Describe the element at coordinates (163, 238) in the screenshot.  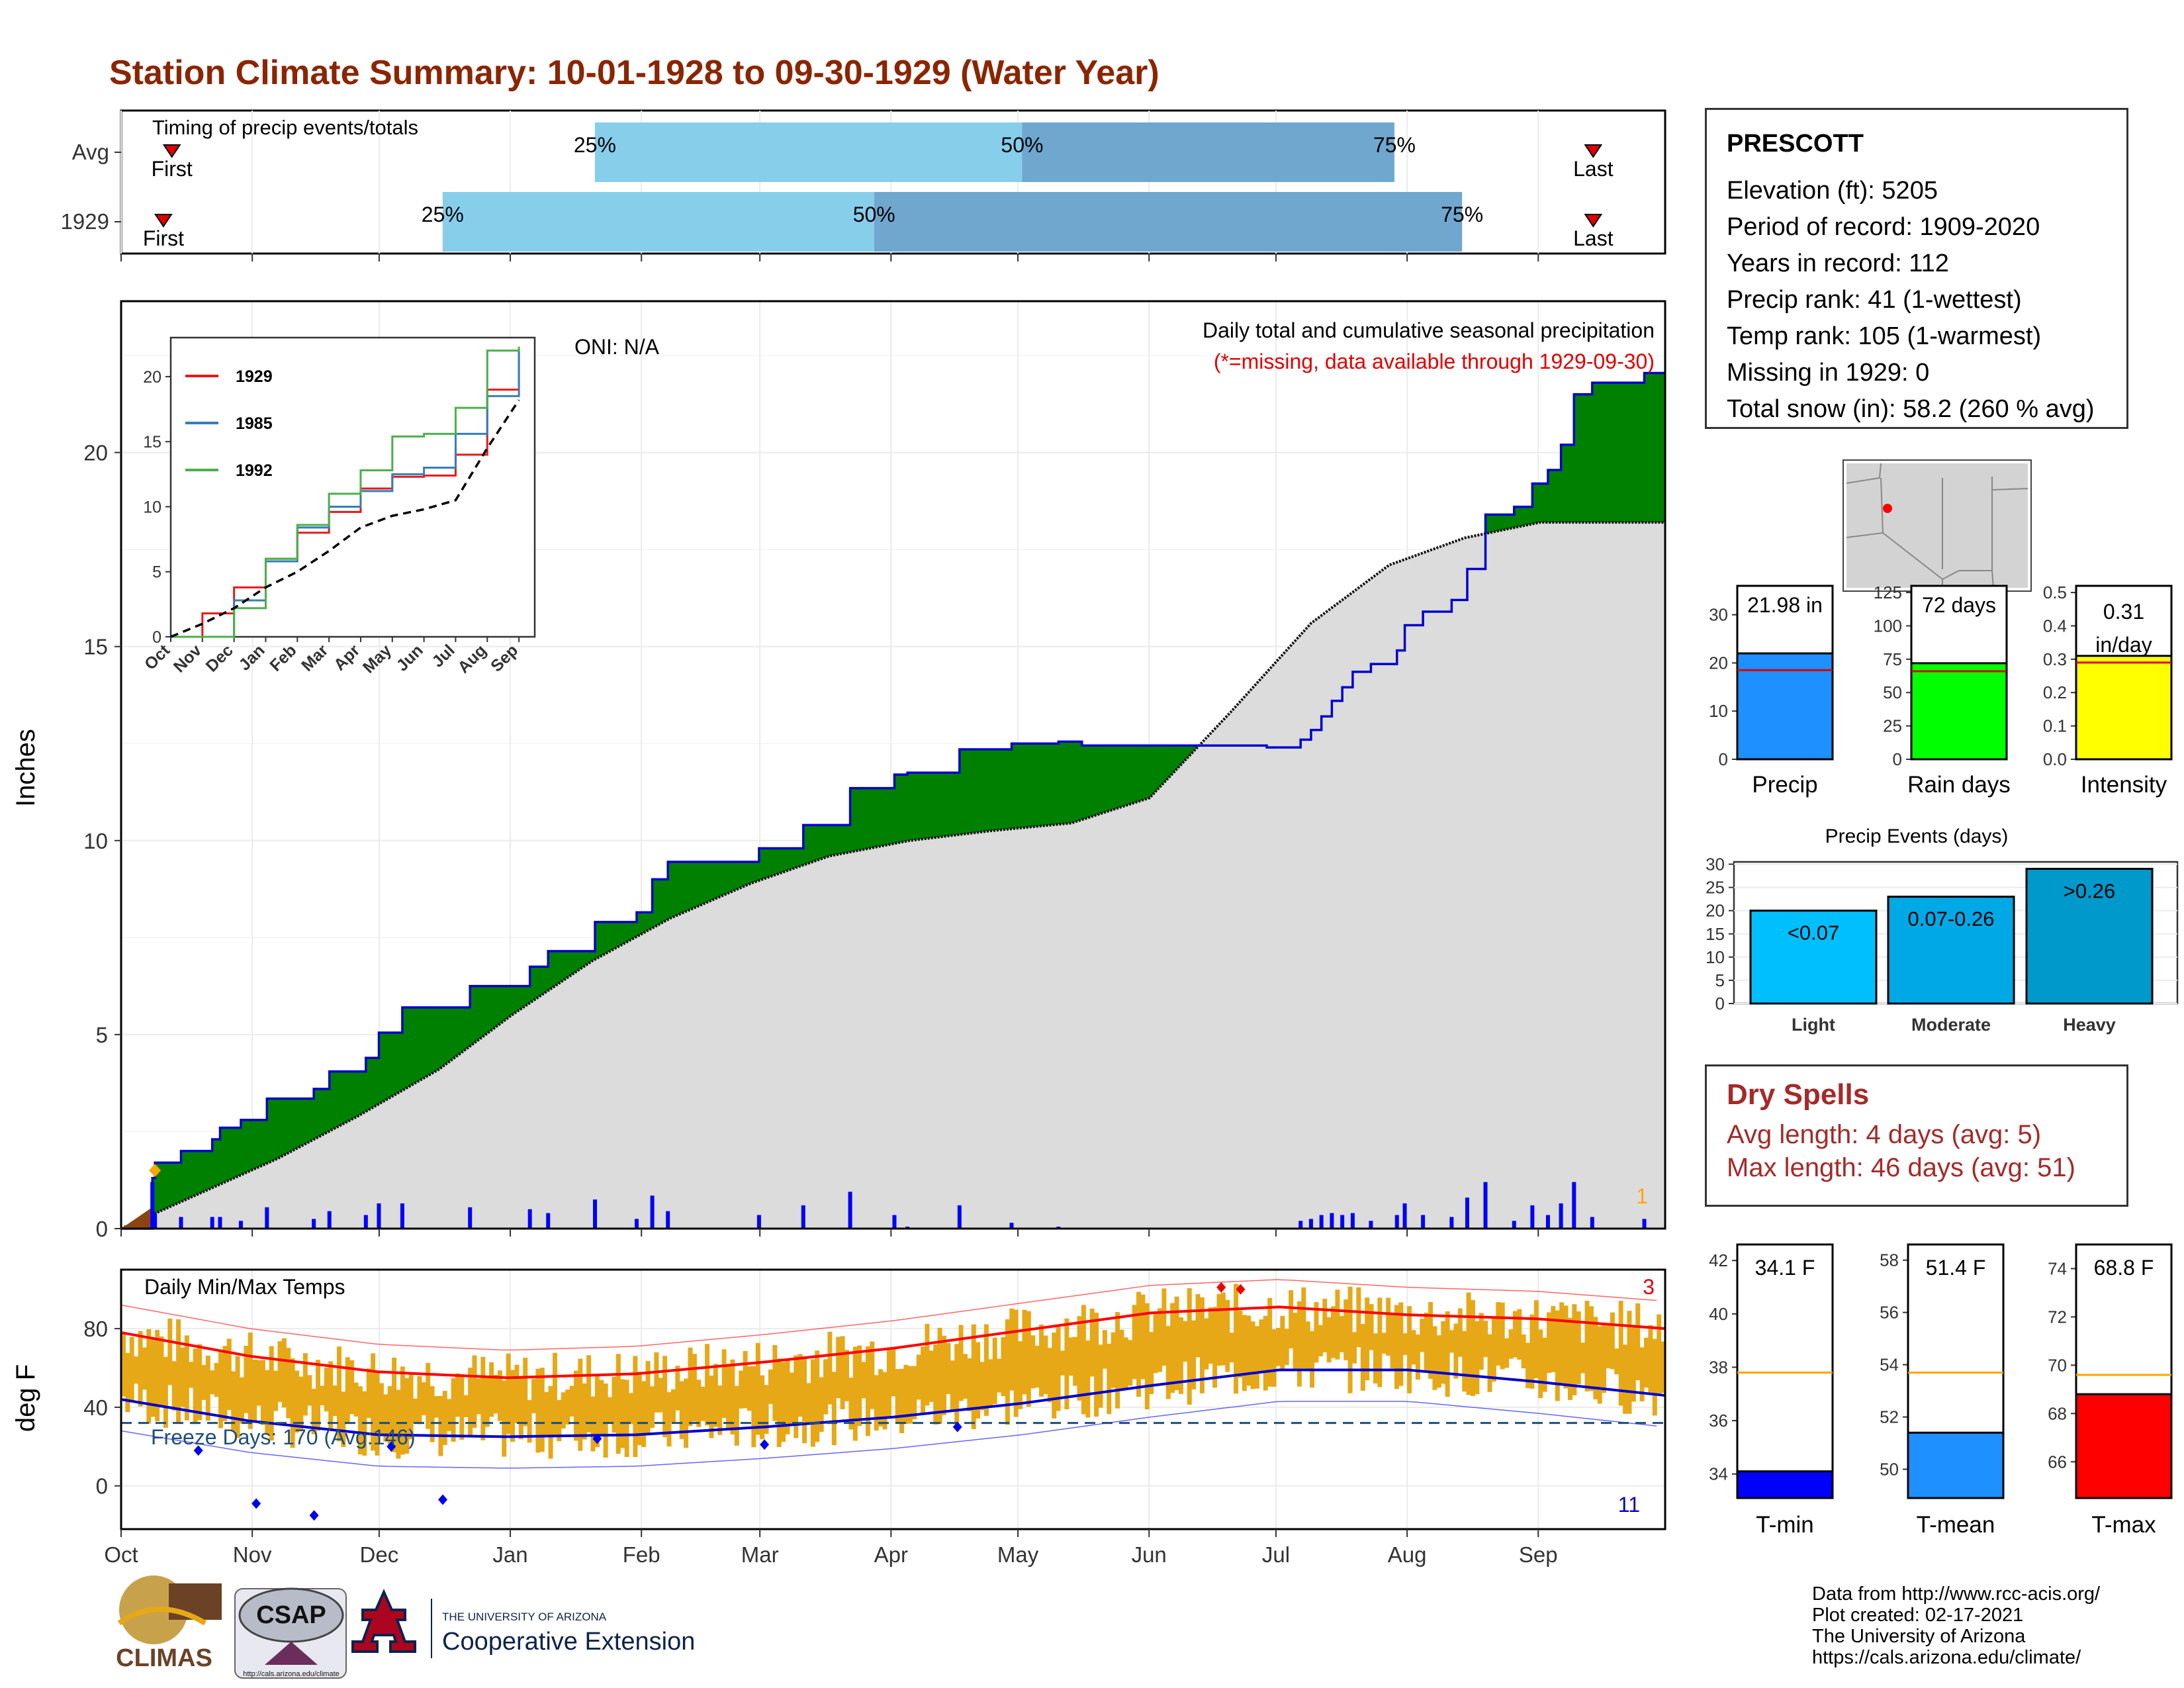
I see `timing-first-label: First` at that location.